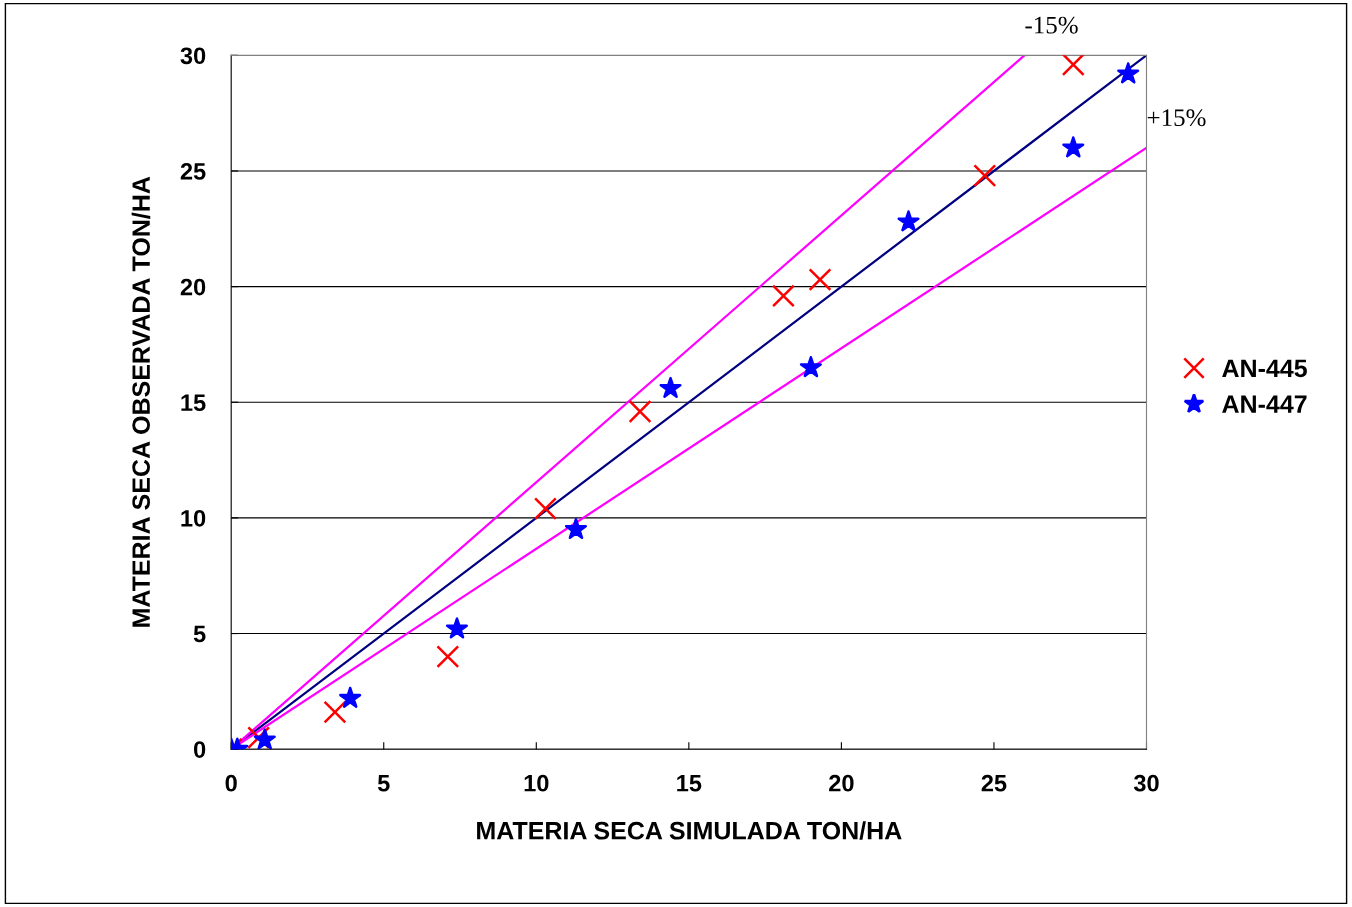  I want to click on annotation: +15%, so click(1176, 118).